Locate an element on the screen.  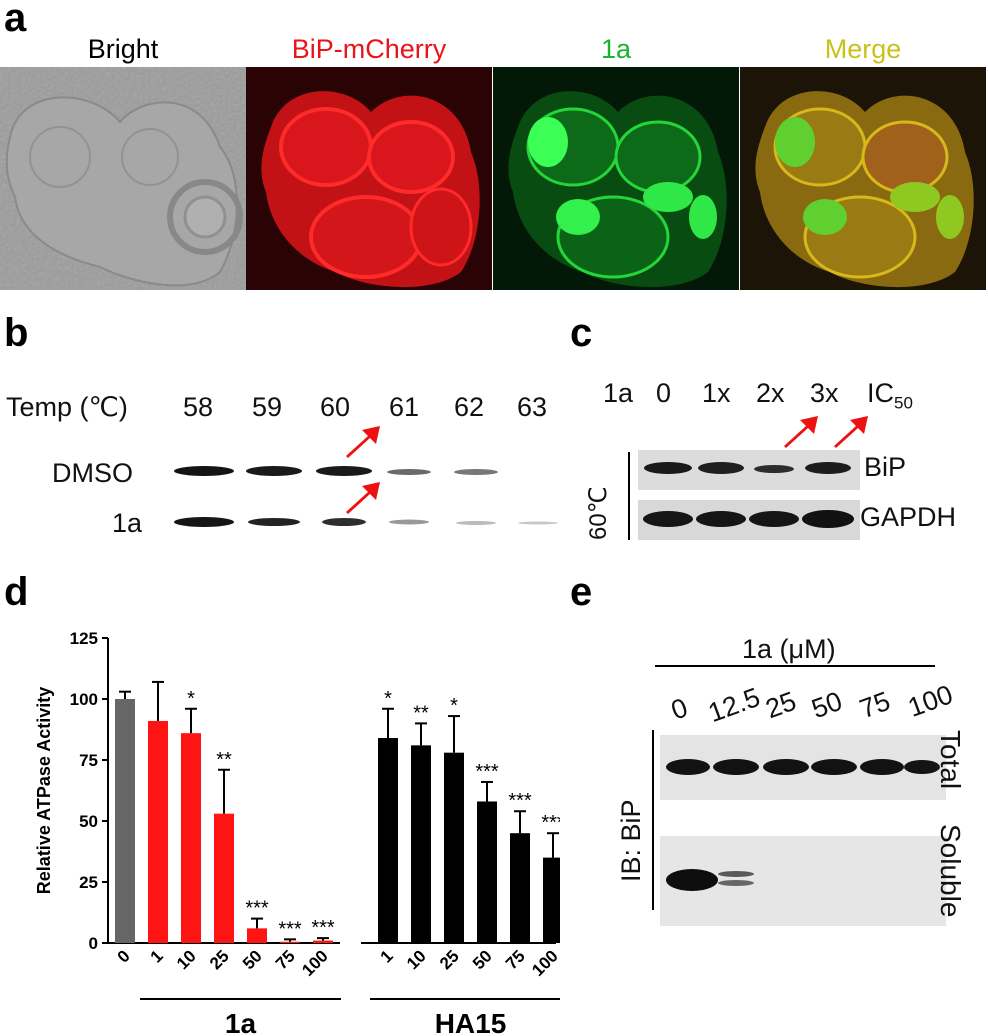
x-tick-label: 0 is located at coordinates (124, 956).